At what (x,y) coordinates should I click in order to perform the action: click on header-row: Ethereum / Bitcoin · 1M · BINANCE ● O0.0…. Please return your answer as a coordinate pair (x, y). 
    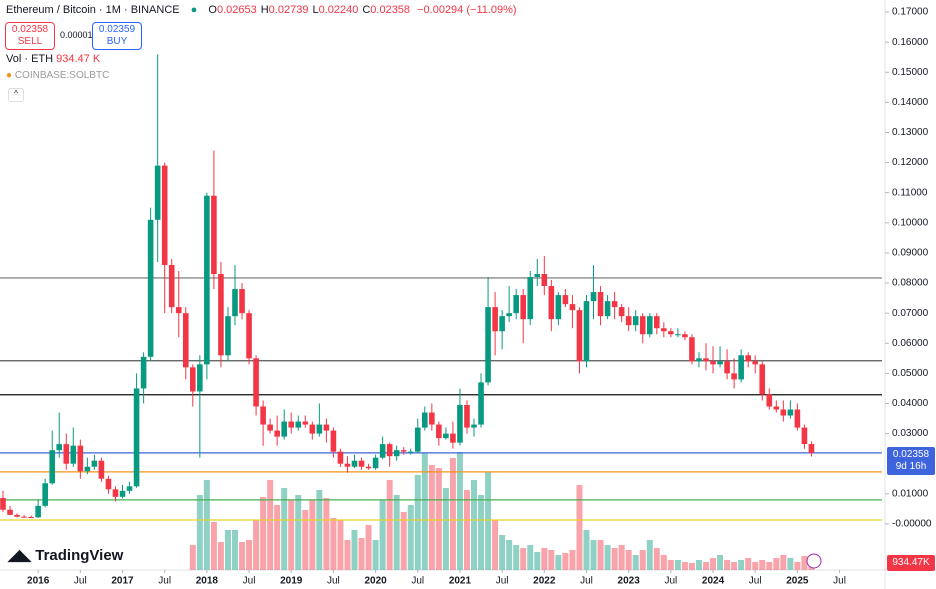
    Looking at the image, I should click on (261, 10).